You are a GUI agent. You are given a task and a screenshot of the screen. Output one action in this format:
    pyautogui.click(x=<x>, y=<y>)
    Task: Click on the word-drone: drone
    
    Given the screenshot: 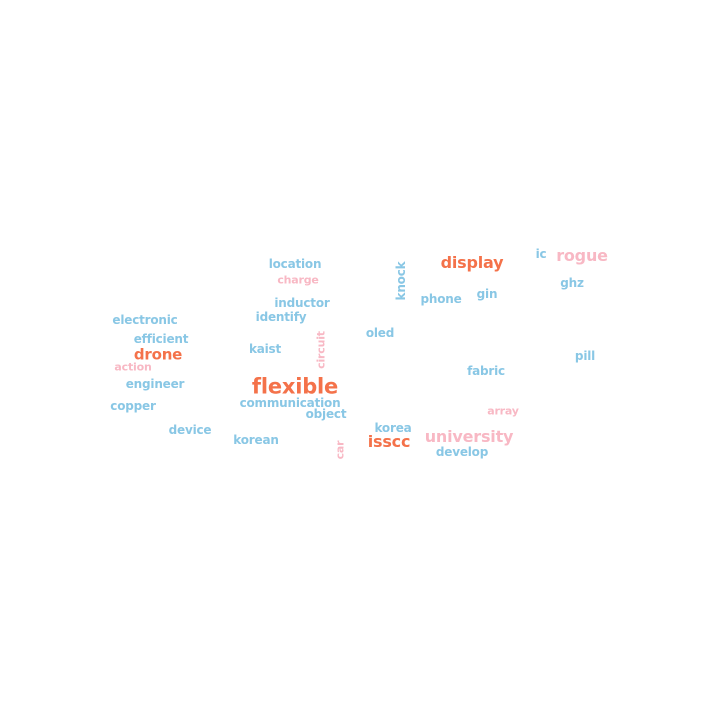 What is the action you would take?
    pyautogui.click(x=158, y=354)
    